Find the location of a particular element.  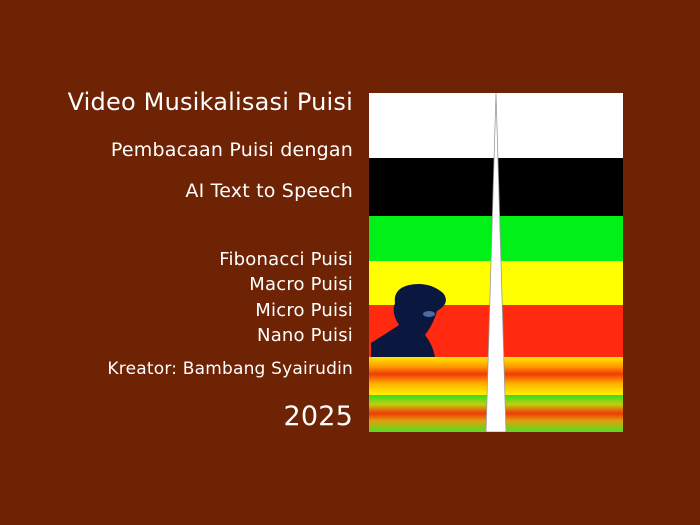

form-micro: Micro Puisi is located at coordinates (304, 310).